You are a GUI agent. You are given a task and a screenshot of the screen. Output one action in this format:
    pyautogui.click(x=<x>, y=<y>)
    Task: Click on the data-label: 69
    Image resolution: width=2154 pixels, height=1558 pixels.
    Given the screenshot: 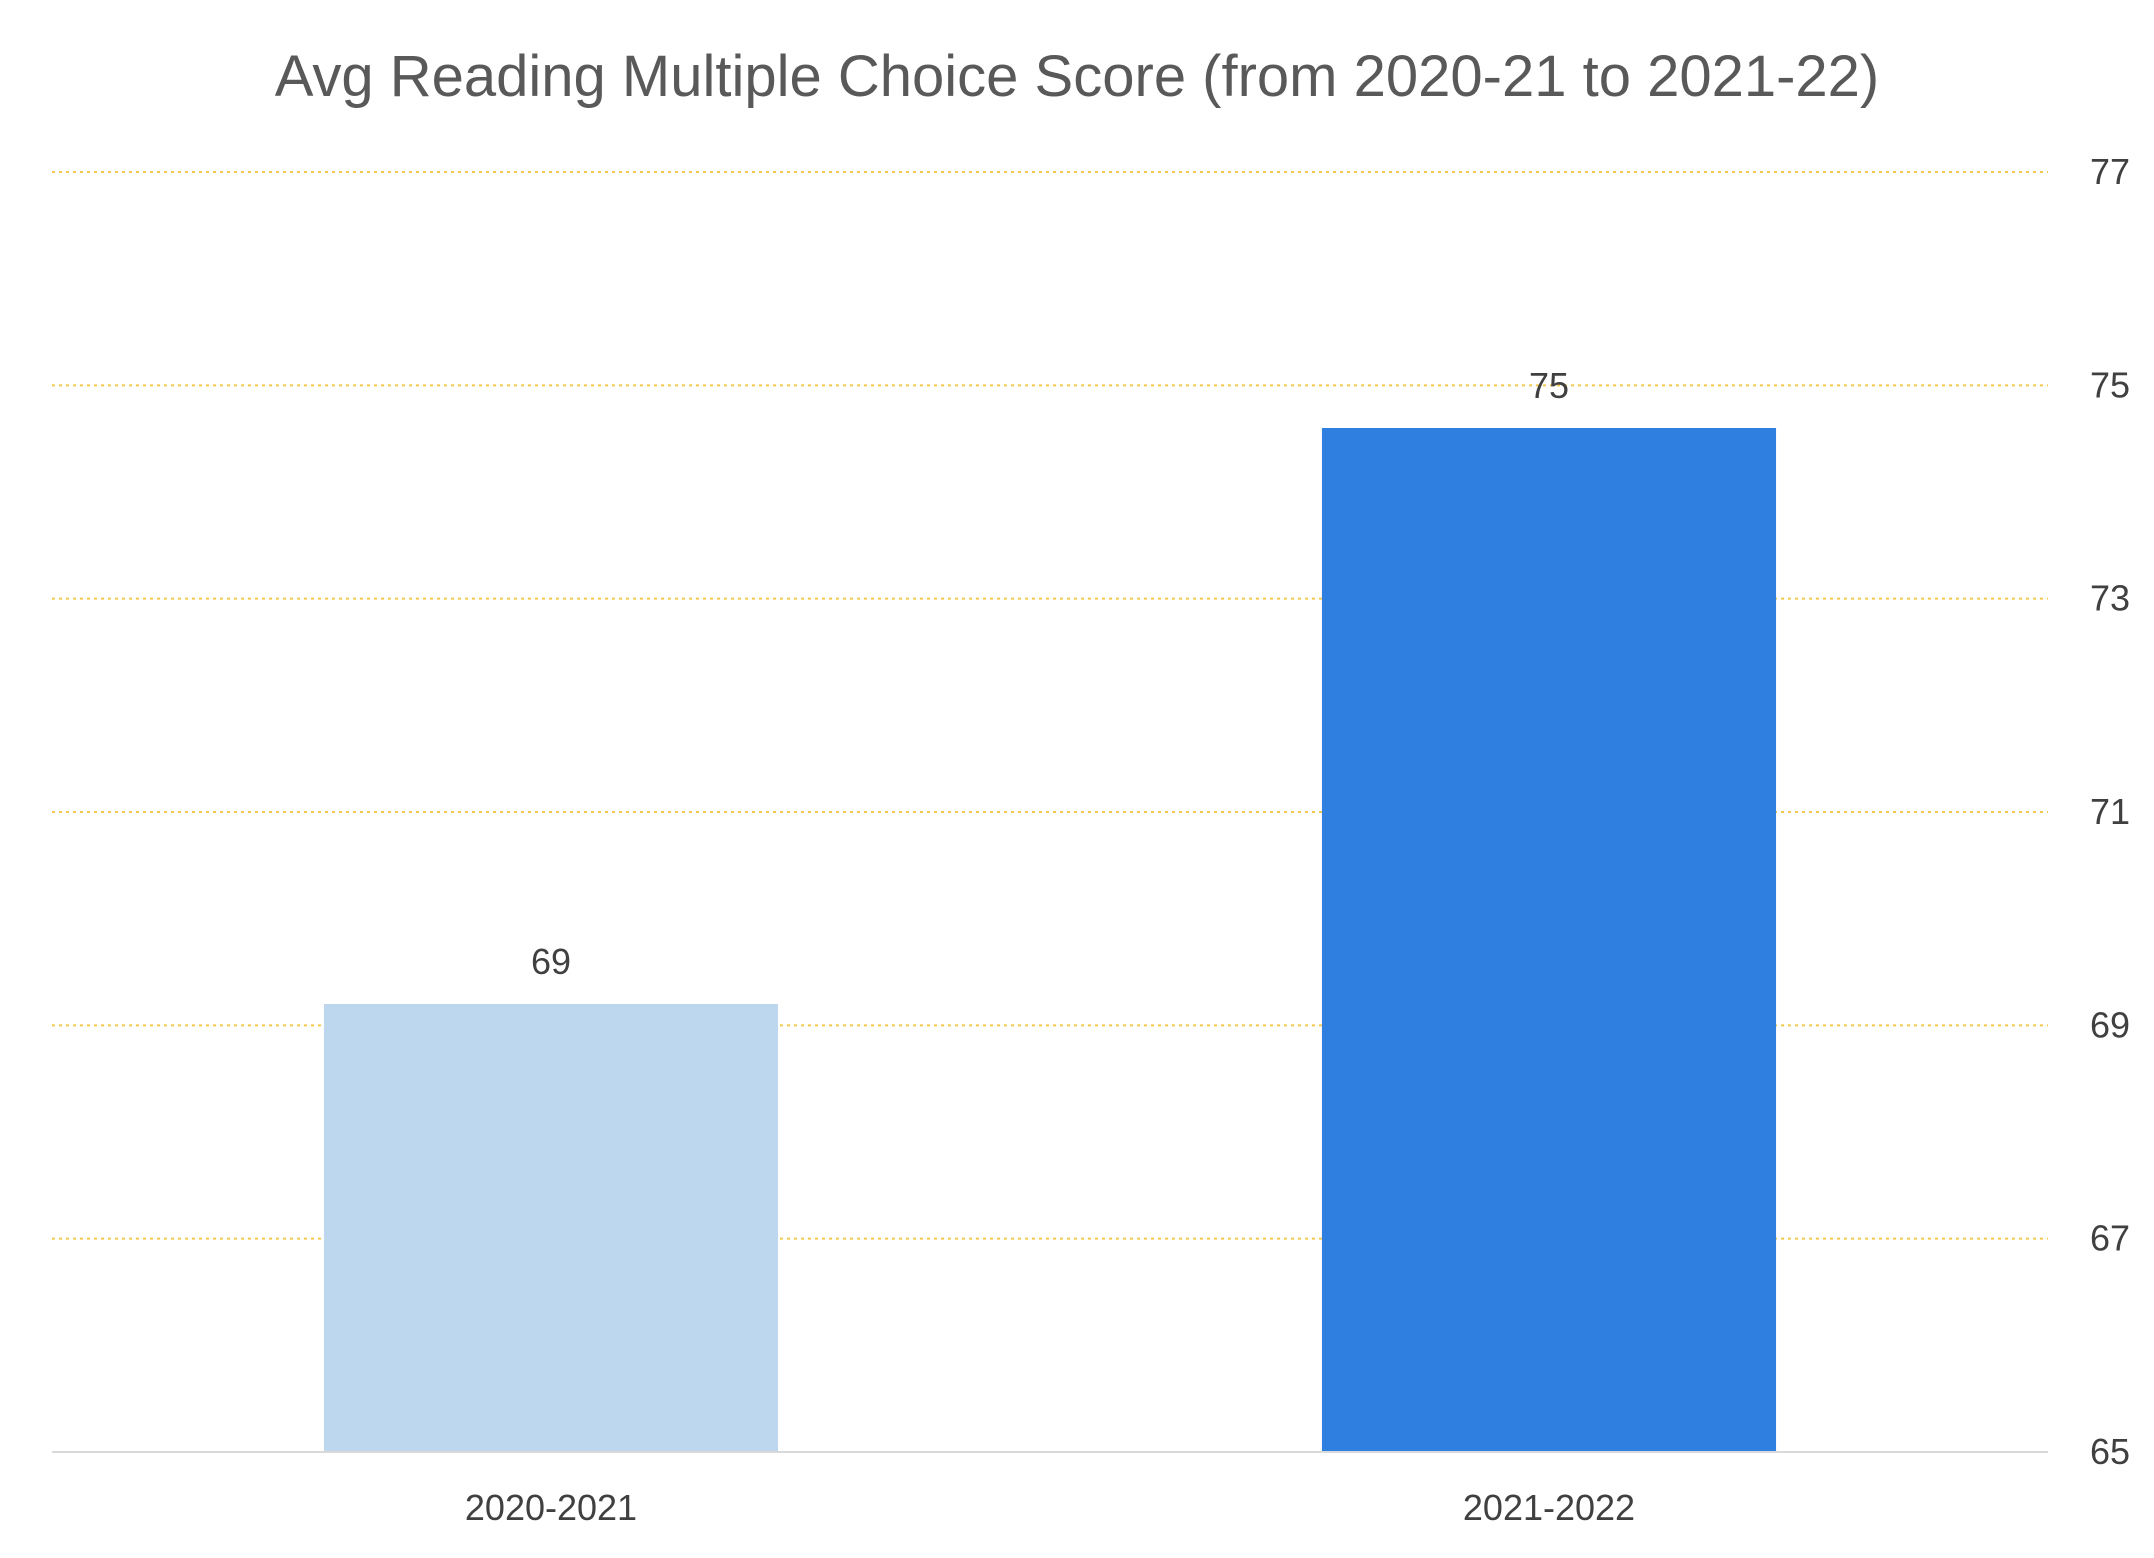 What is the action you would take?
    pyautogui.click(x=551, y=961)
    